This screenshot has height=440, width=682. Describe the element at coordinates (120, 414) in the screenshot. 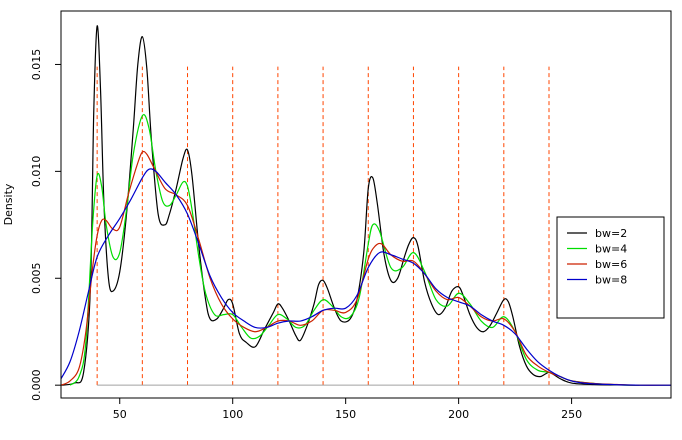

I see `x-tick-label-50: 50` at that location.